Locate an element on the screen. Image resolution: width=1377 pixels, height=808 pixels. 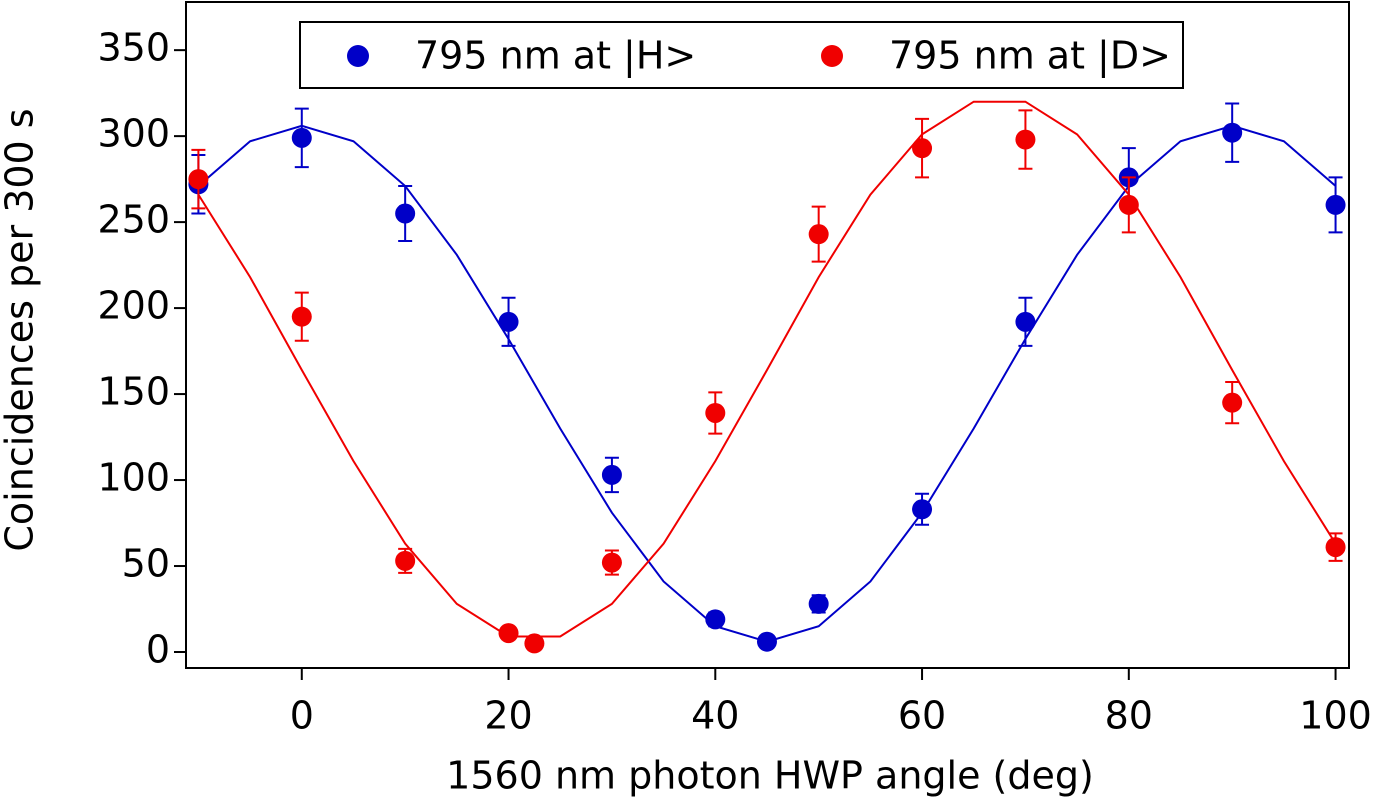
x-axis-title: 1560 nm photon HWP angle (deg) is located at coordinates (770, 776).